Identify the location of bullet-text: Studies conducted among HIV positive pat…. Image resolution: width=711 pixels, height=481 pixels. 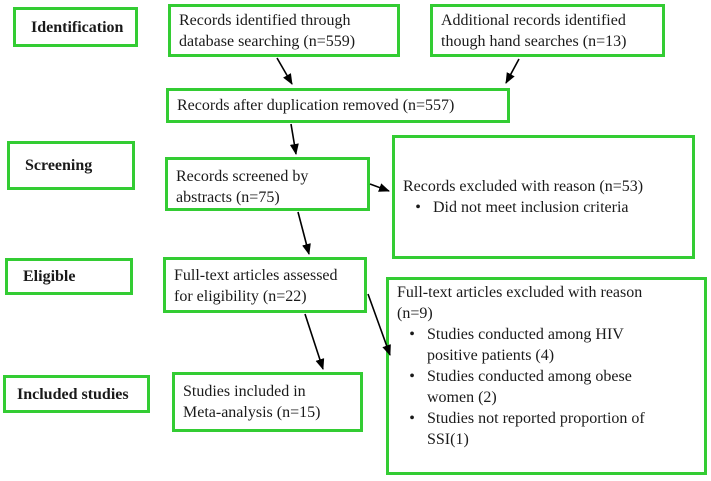
(525, 345).